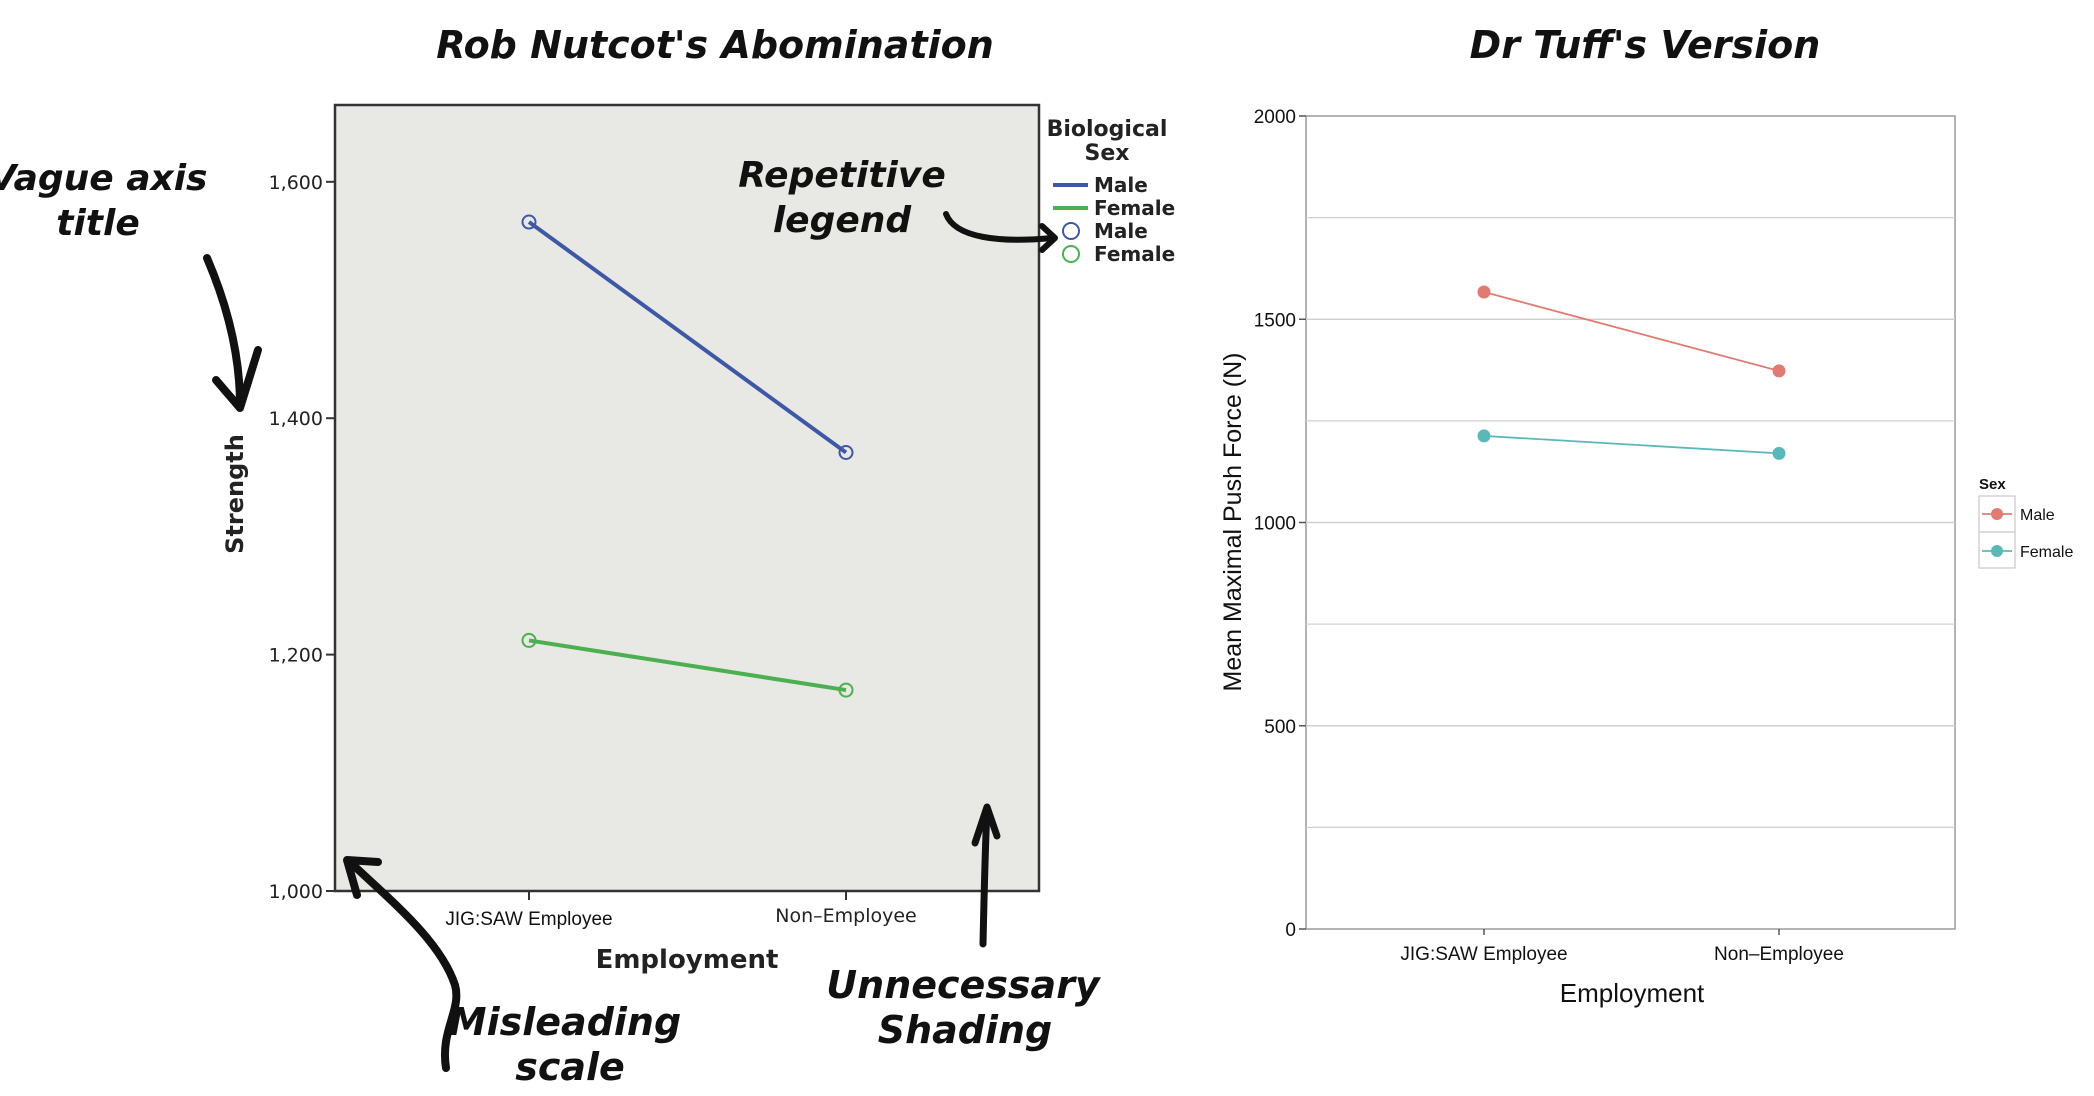 This screenshot has height=1096, width=2094. What do you see at coordinates (302, 537) in the screenshot?
I see `left-y-axis: 1,000 1,200 1,400 1,600` at bounding box center [302, 537].